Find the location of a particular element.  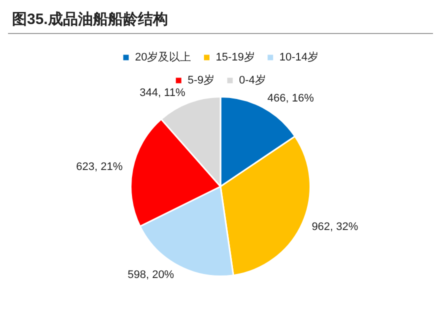

legend-label: 10-14岁 is located at coordinates (299, 58).